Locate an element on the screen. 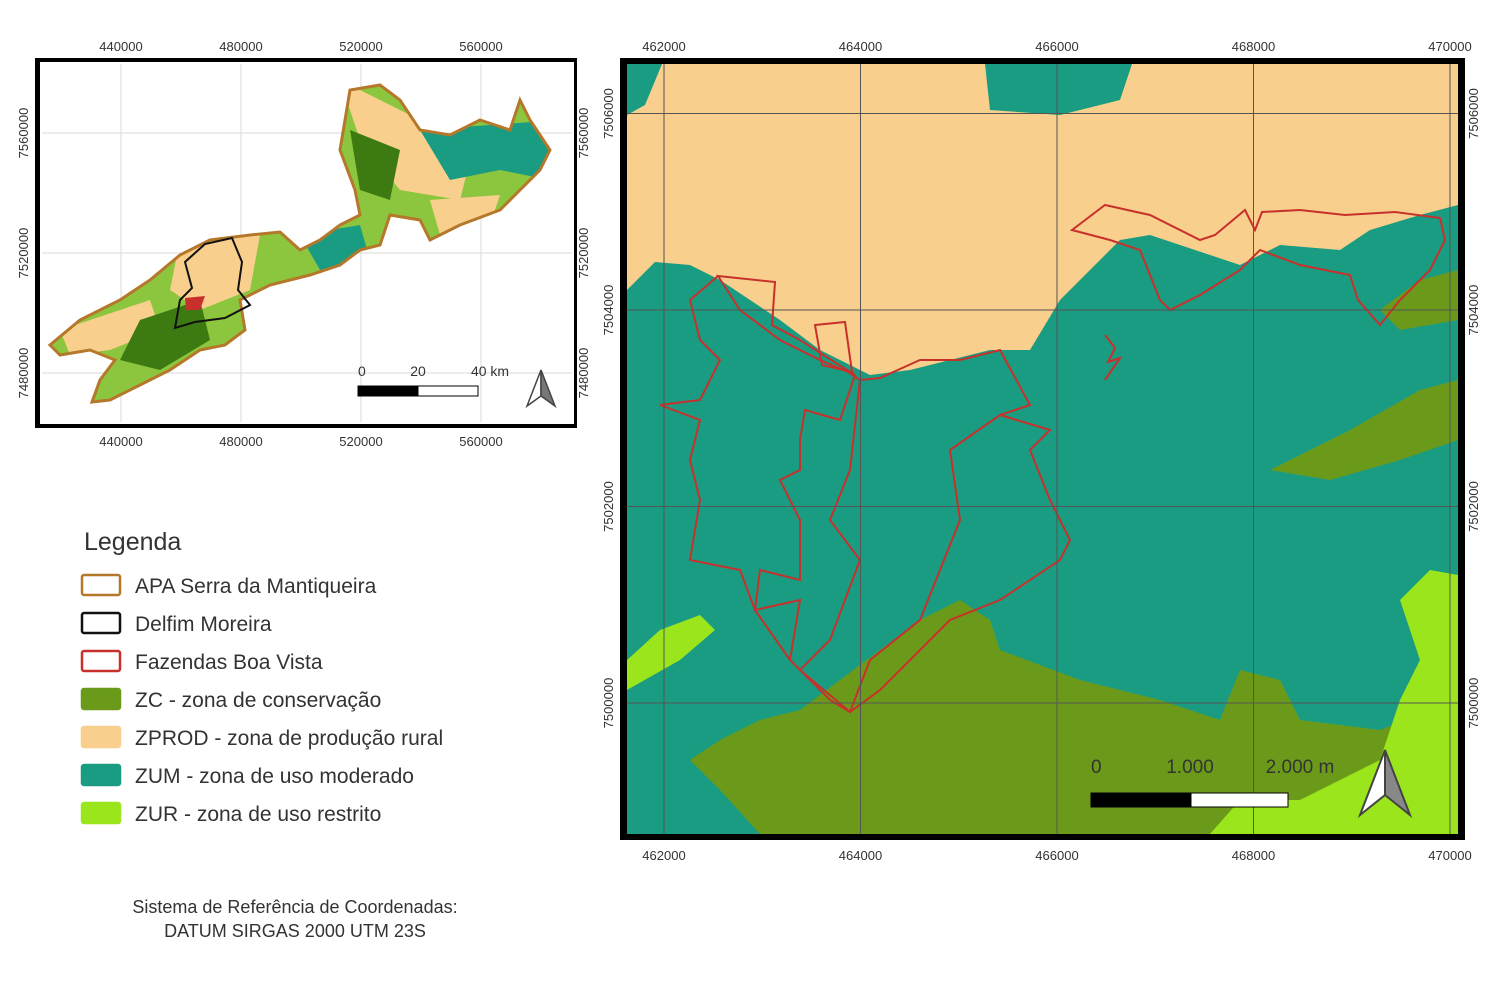 The width and height of the screenshot is (1500, 995). legend-label: ZUR - zona de uso restrito is located at coordinates (258, 814).